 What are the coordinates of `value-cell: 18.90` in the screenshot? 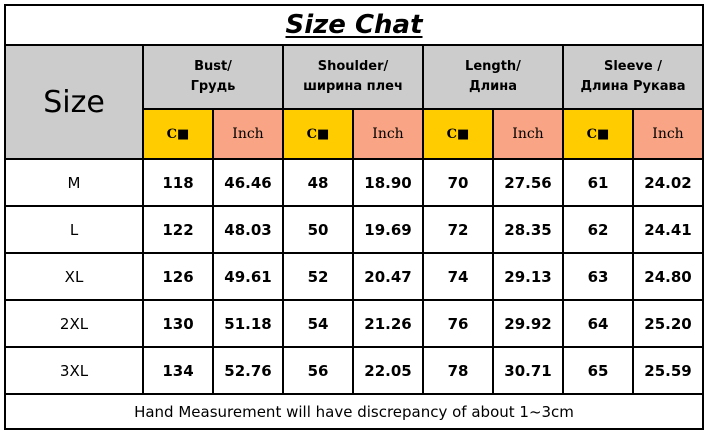 It's located at (388, 182).